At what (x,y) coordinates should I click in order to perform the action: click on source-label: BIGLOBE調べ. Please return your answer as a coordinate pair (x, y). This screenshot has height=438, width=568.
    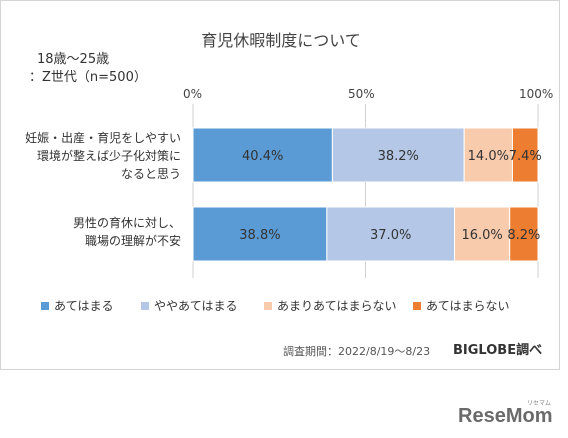
    Looking at the image, I should click on (498, 350).